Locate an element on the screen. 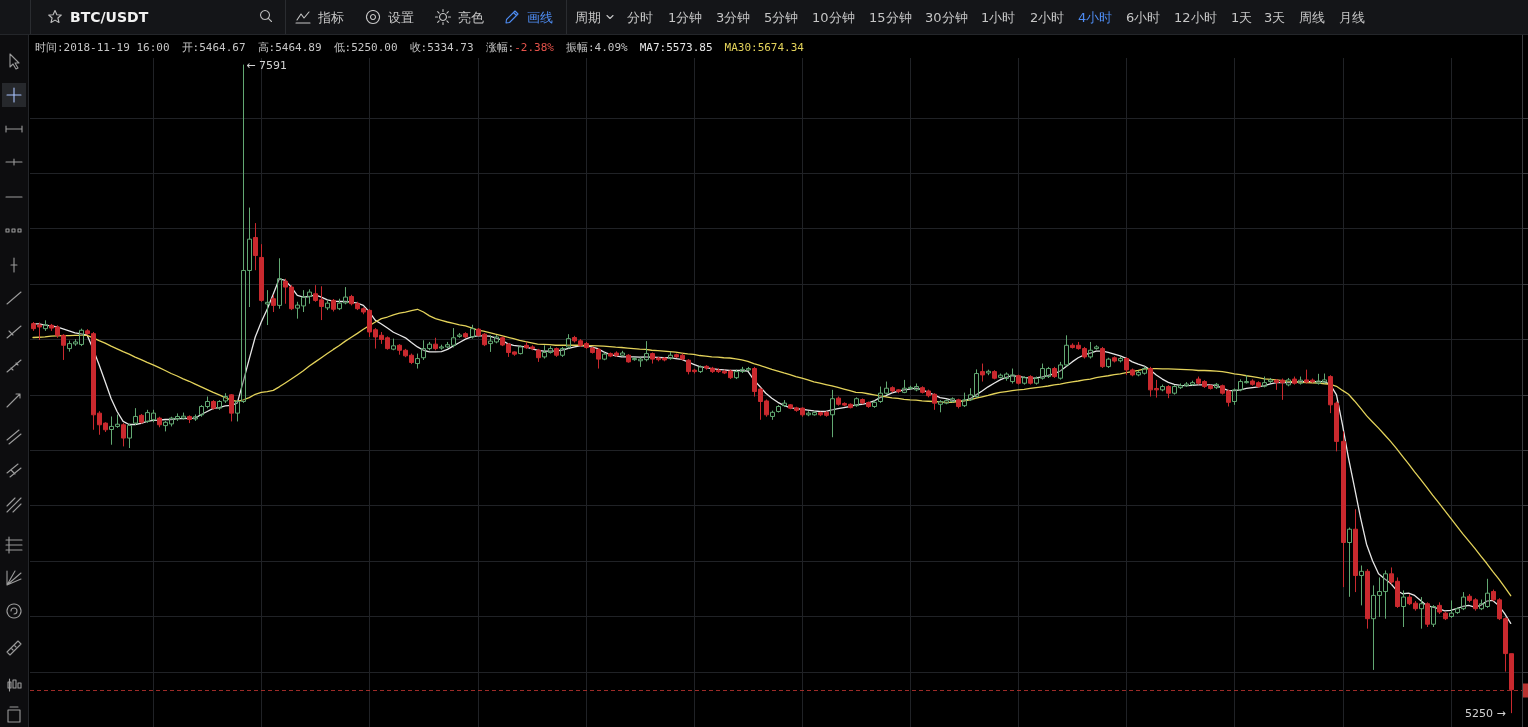 The image size is (1528, 727). text: 分时 is located at coordinates (640, 17).